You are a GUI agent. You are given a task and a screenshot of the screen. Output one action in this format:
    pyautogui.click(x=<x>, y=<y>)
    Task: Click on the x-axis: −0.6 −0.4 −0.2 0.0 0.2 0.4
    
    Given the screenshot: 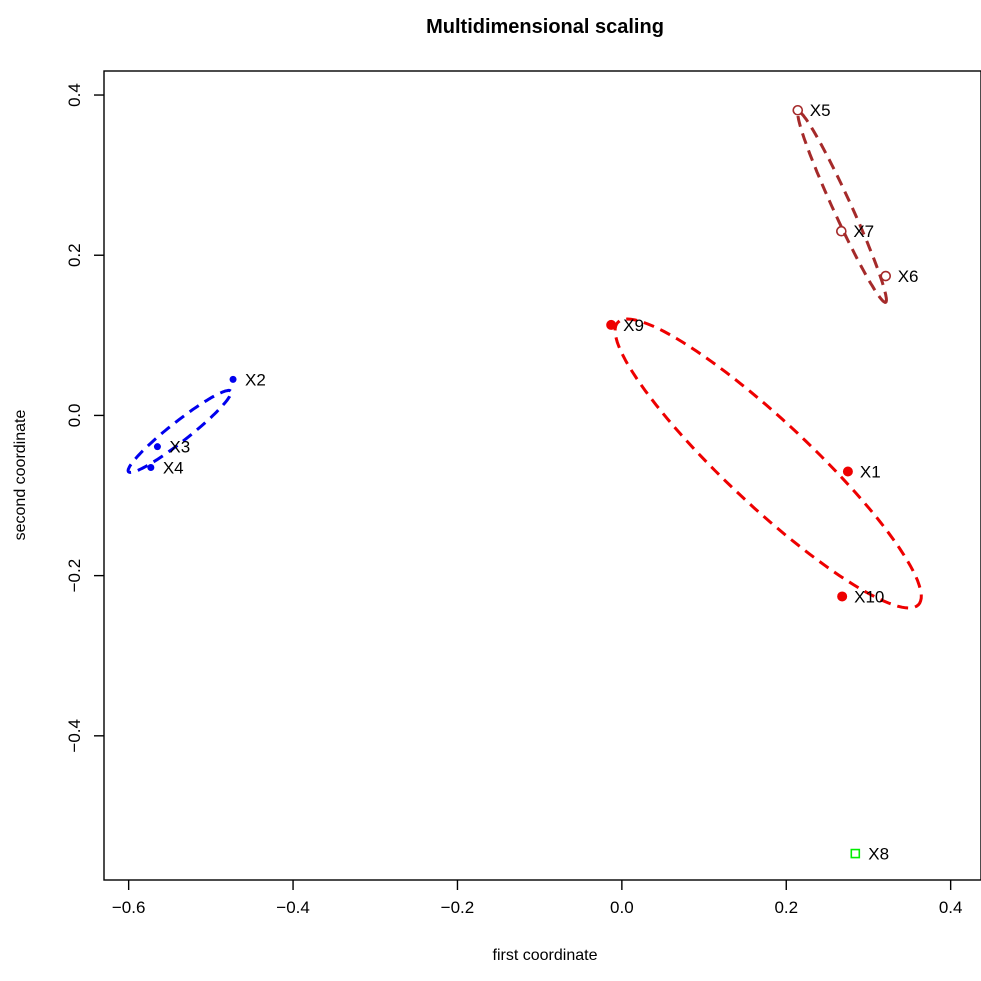 What is the action you would take?
    pyautogui.click(x=537, y=898)
    